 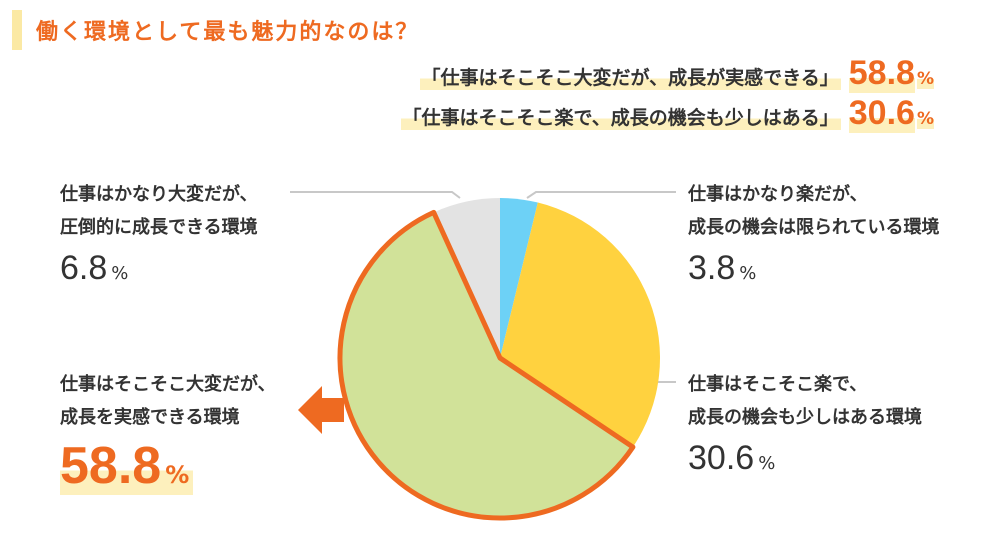 I want to click on title-accent-bar, so click(x=17, y=30).